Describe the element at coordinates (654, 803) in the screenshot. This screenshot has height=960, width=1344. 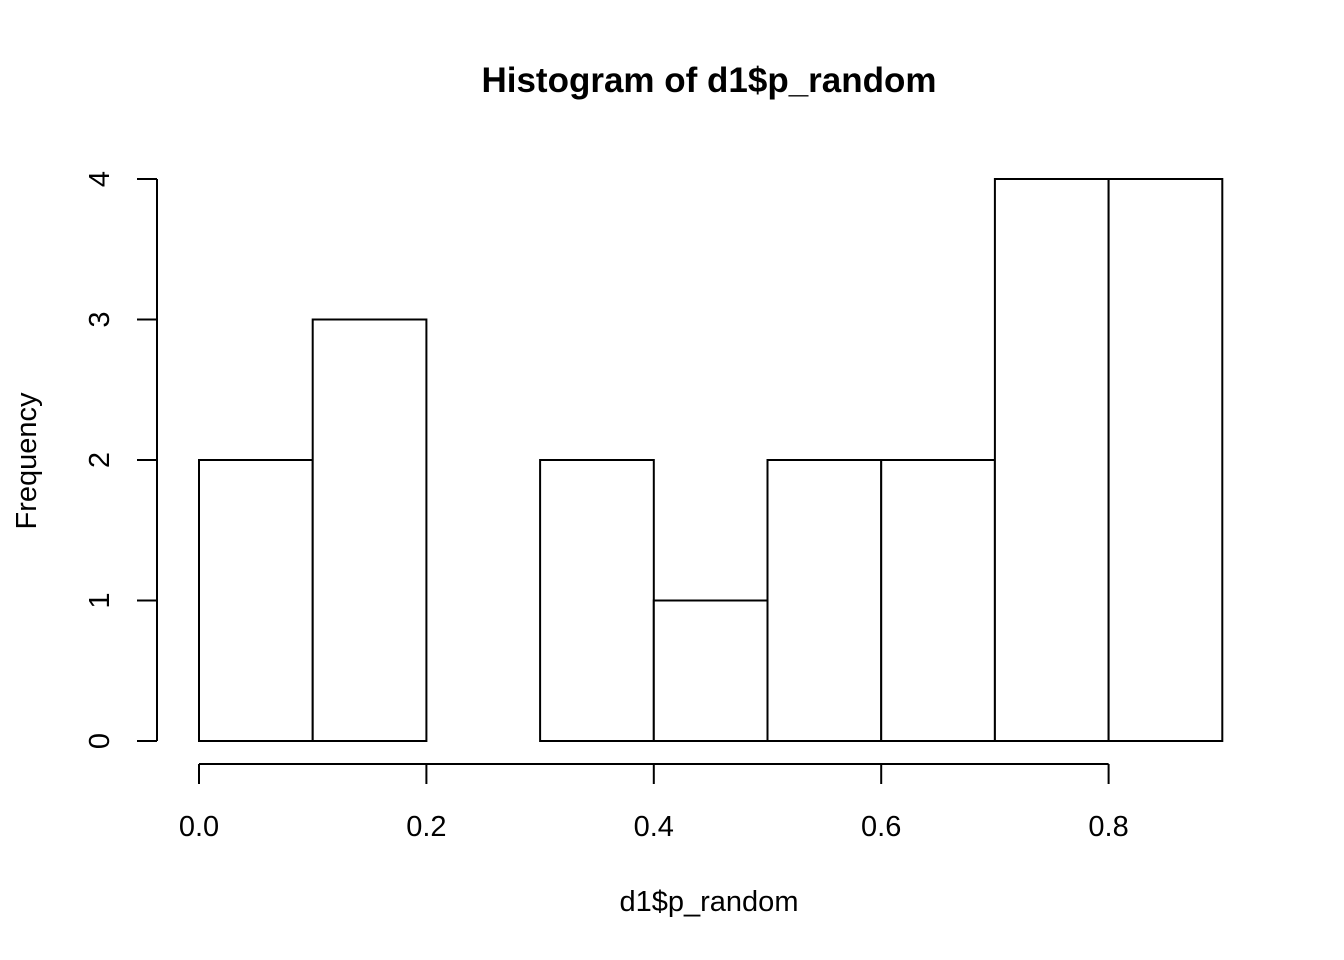
I see `x-axis: 0.0 0.2 0.4 0.6 0.8` at that location.